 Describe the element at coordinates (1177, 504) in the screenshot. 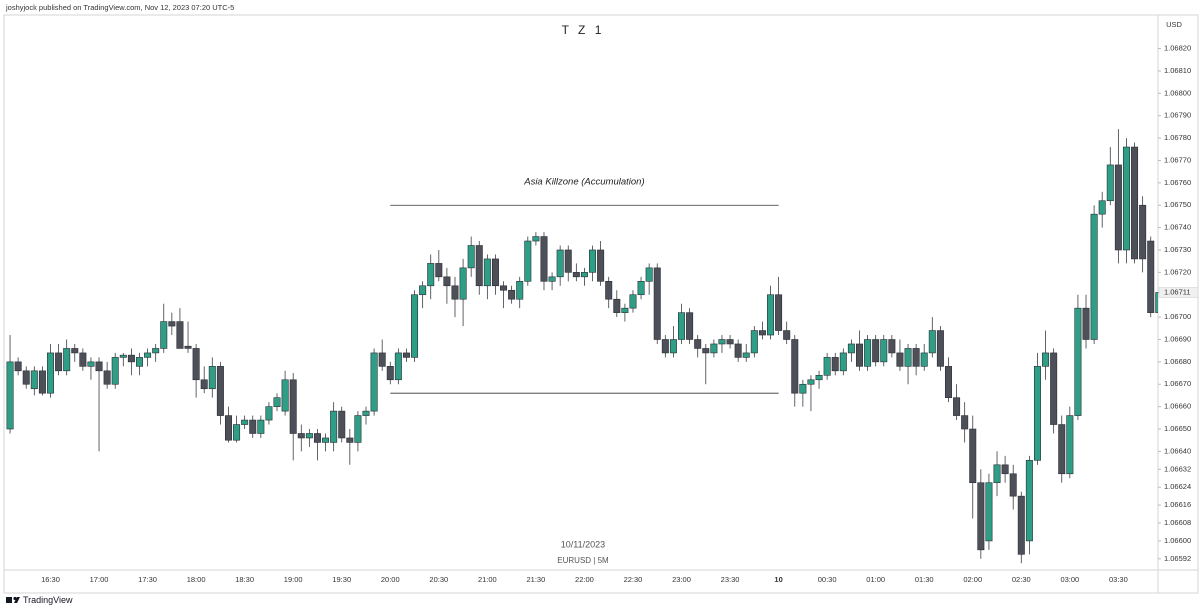

I see `y-tick-label: 1.06616` at that location.